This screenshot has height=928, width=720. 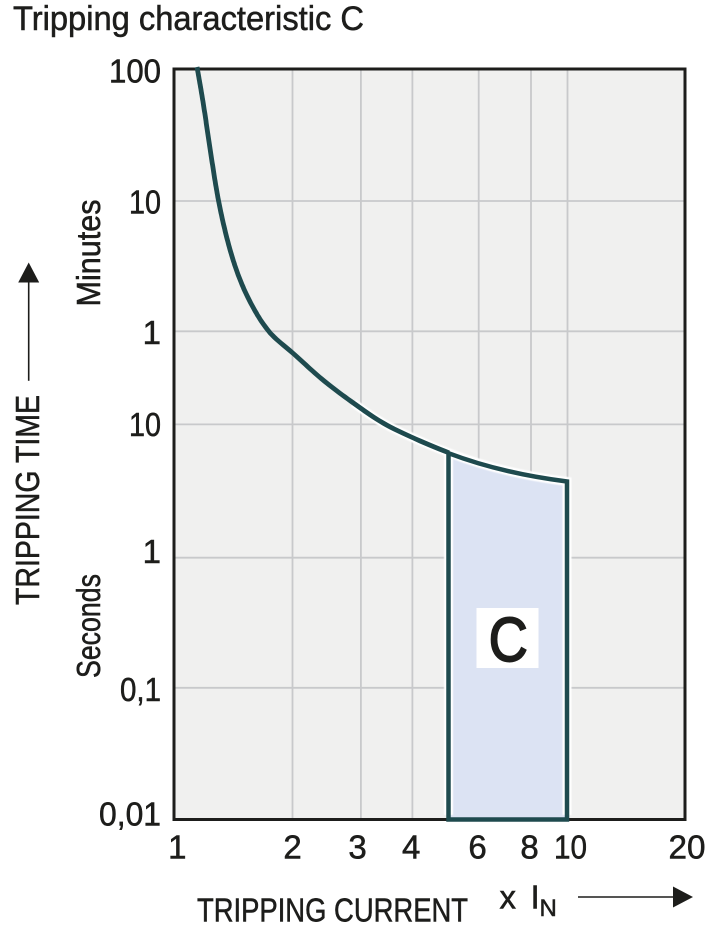 I want to click on svg-text: 20, so click(x=687, y=847).